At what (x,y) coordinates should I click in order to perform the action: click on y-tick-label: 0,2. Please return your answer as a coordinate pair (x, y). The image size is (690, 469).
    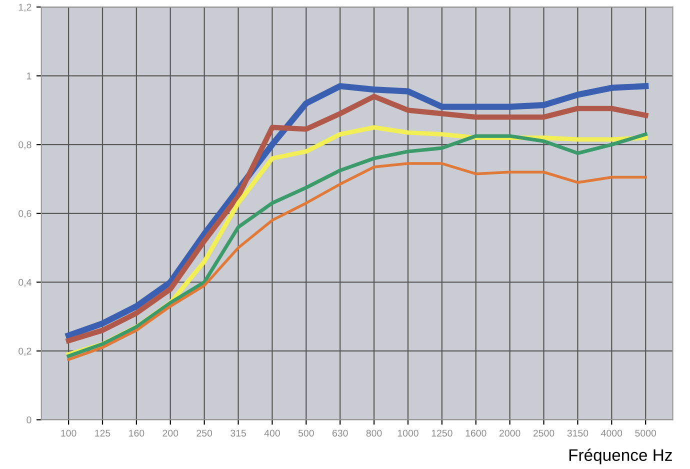
    Looking at the image, I should click on (25, 352).